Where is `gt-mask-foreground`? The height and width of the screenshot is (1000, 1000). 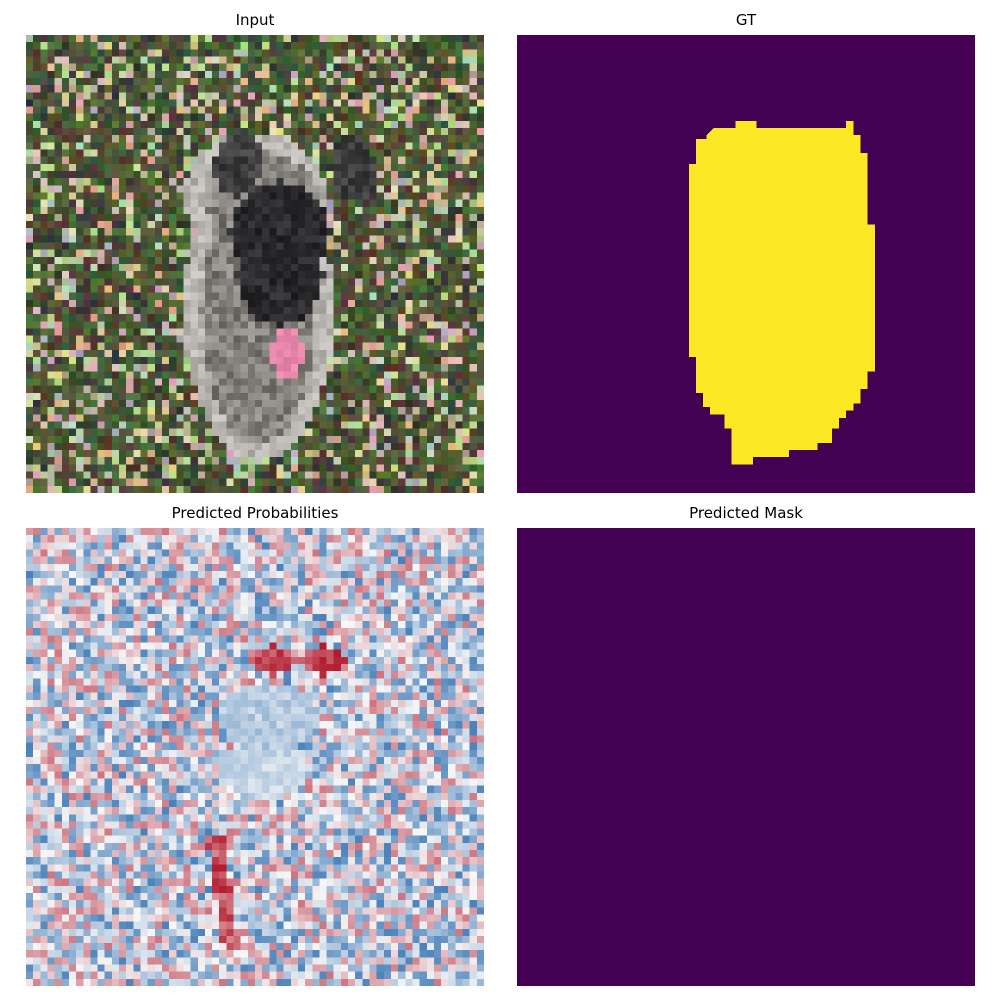 gt-mask-foreground is located at coordinates (781, 292).